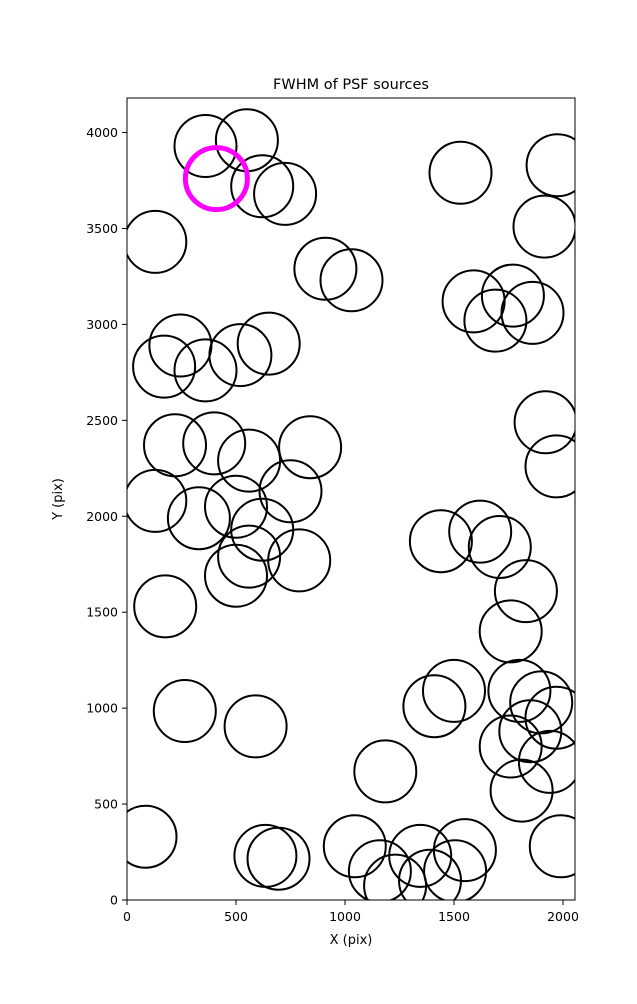  What do you see at coordinates (114, 900) in the screenshot?
I see `y-tick-label: 0` at bounding box center [114, 900].